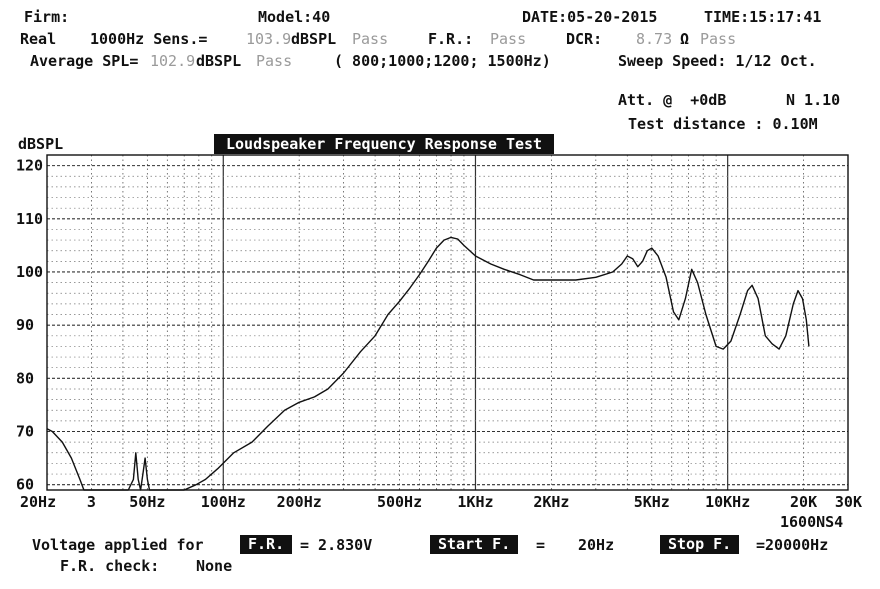 The image size is (880, 589). I want to click on x-tick-label: 5KHz, so click(652, 502).